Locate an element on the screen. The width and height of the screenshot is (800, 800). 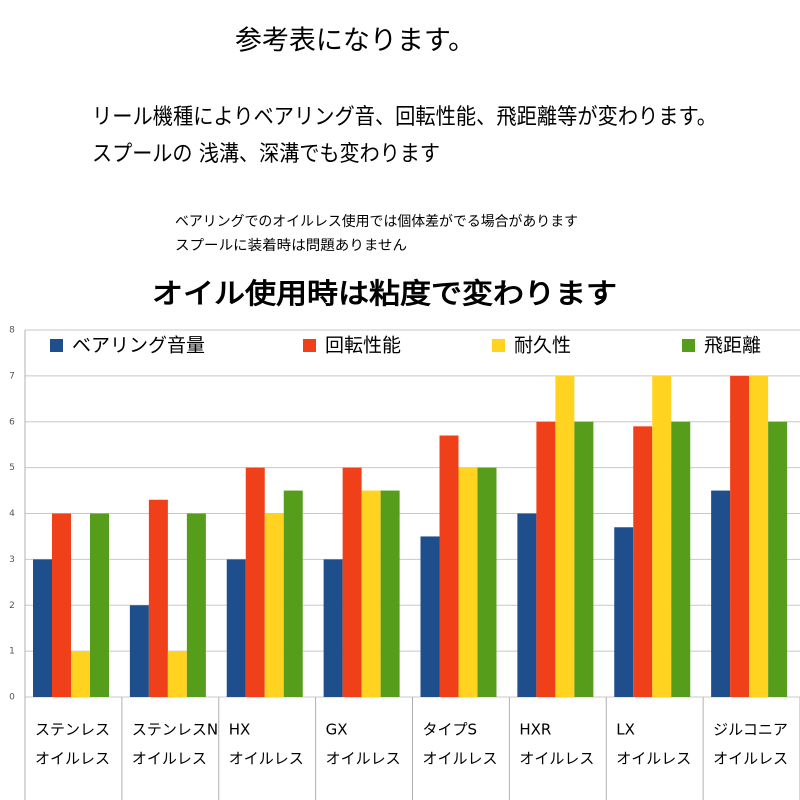
note: スプールに装着時は問題ありません is located at coordinates (291, 246).